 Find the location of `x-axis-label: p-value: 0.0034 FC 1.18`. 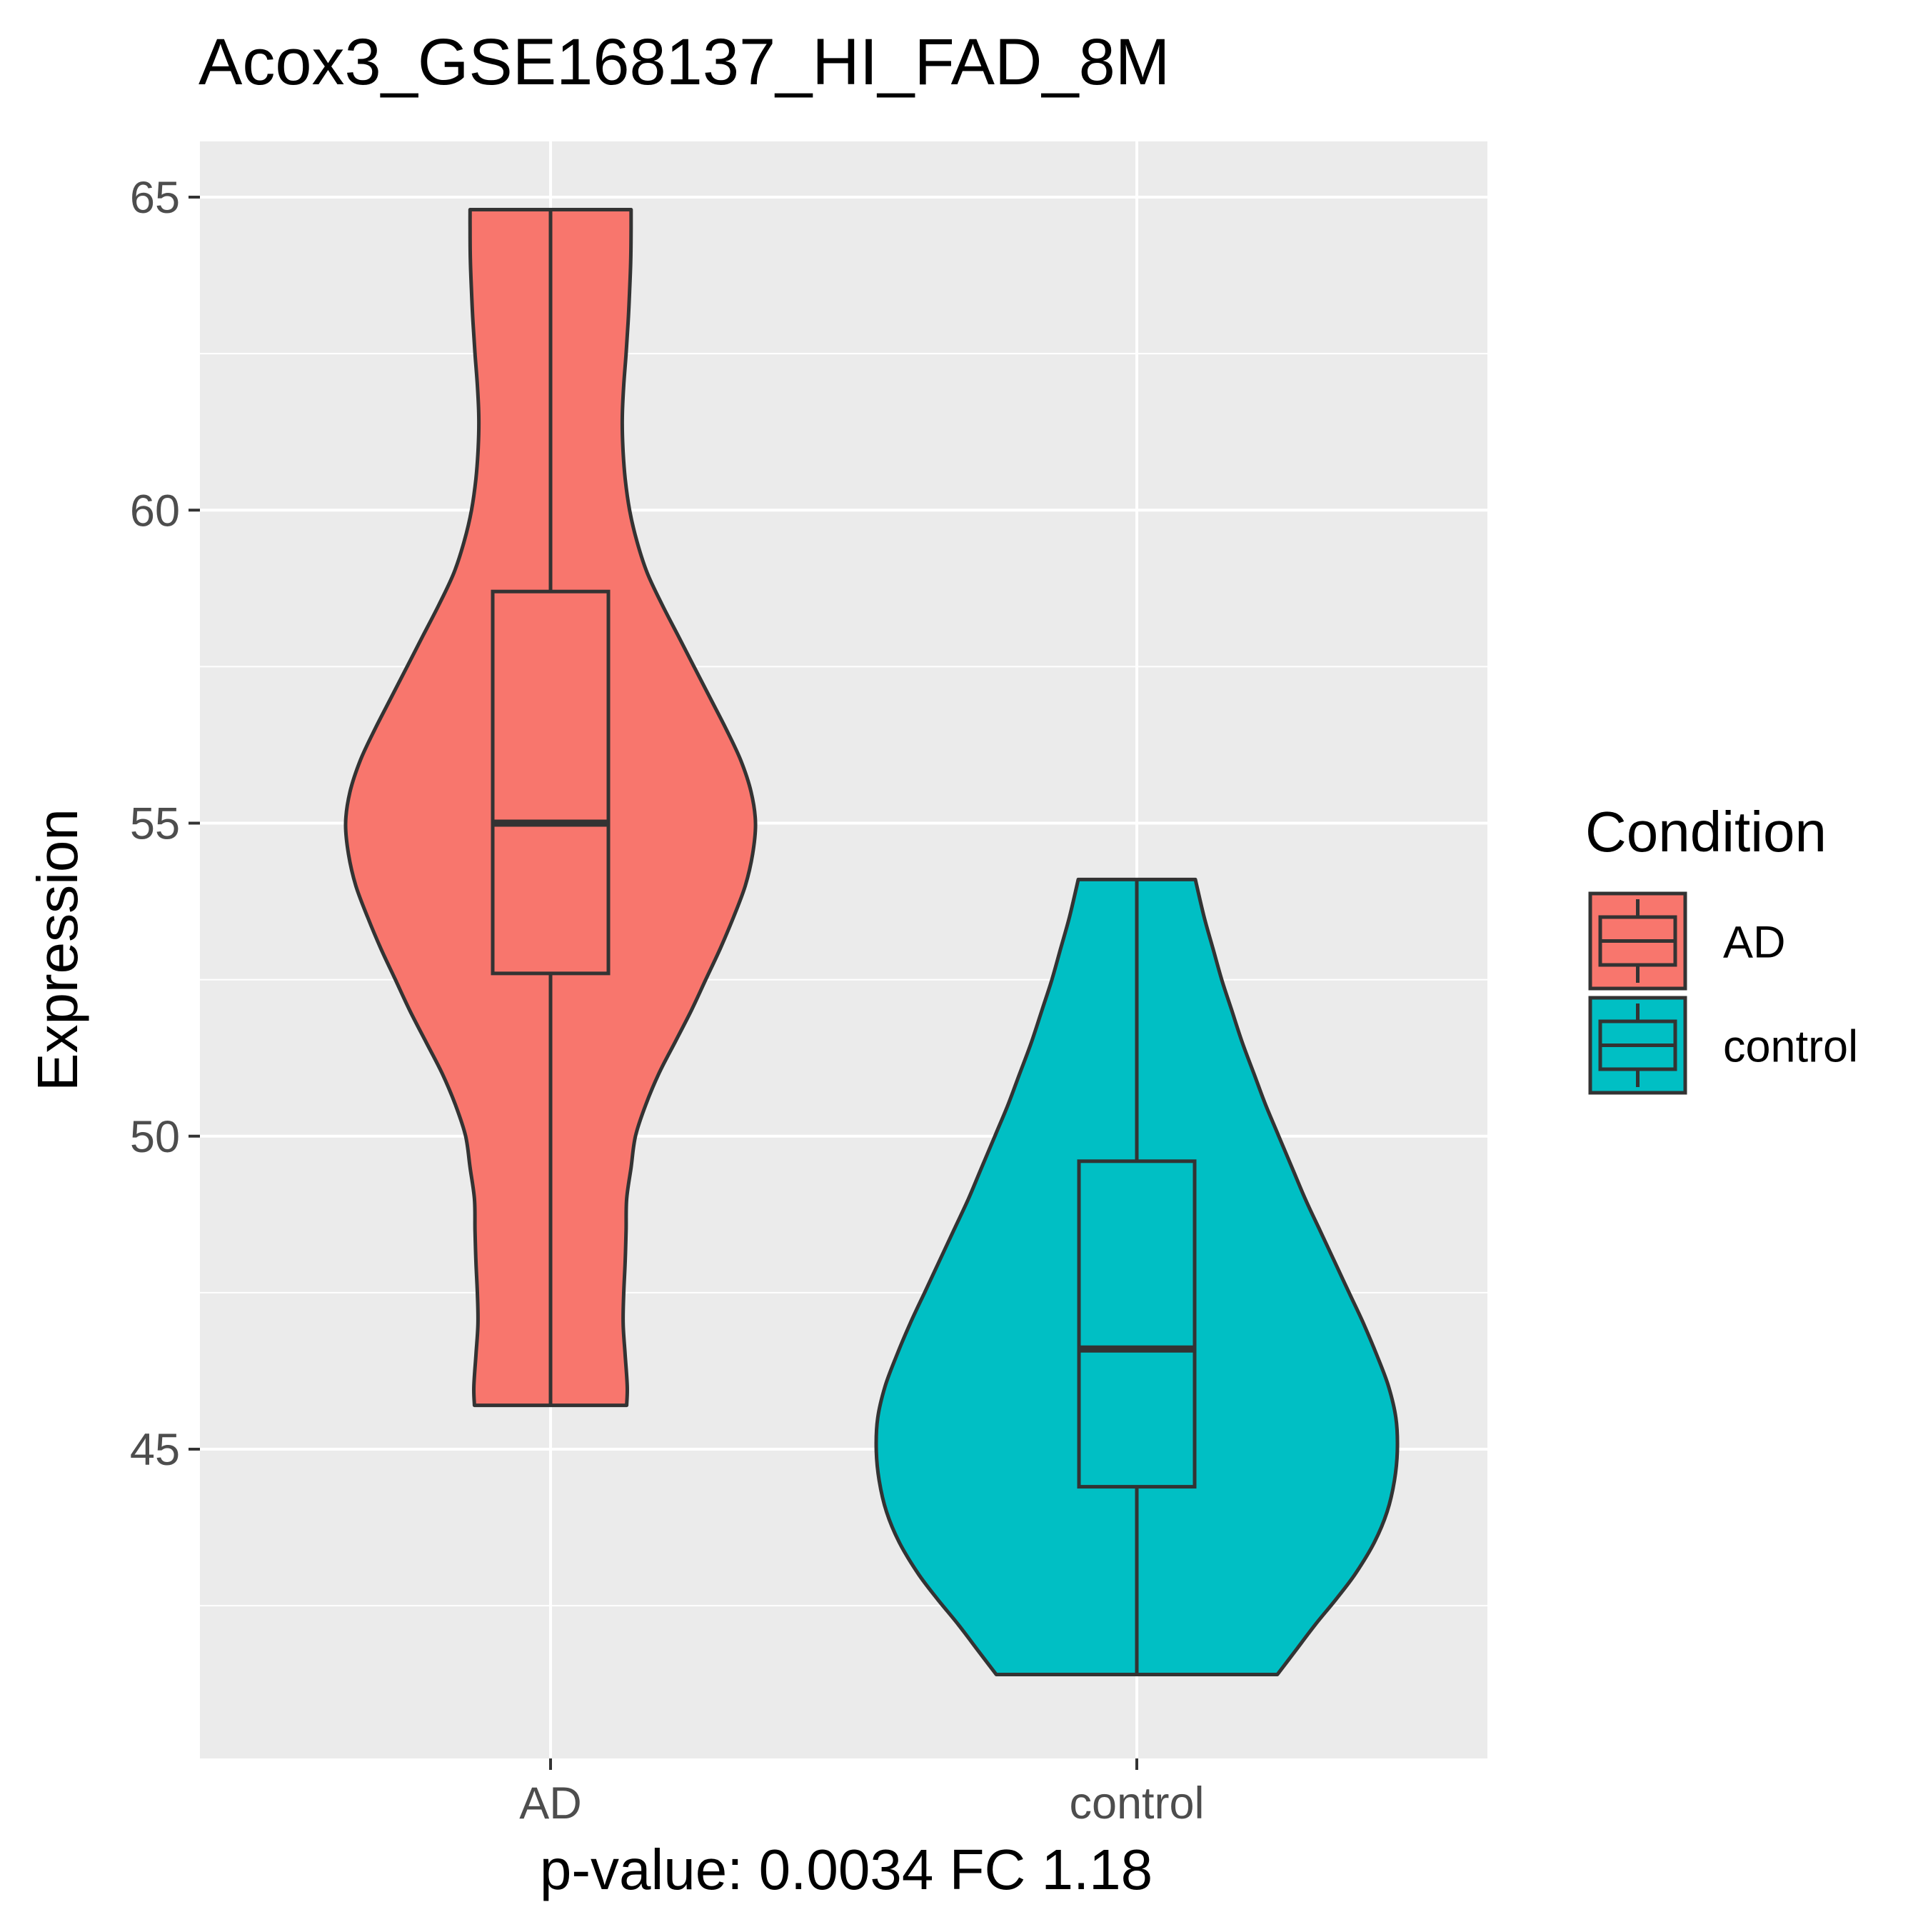

x-axis-label: p-value: 0.0034 FC 1.18 is located at coordinates (846, 1869).